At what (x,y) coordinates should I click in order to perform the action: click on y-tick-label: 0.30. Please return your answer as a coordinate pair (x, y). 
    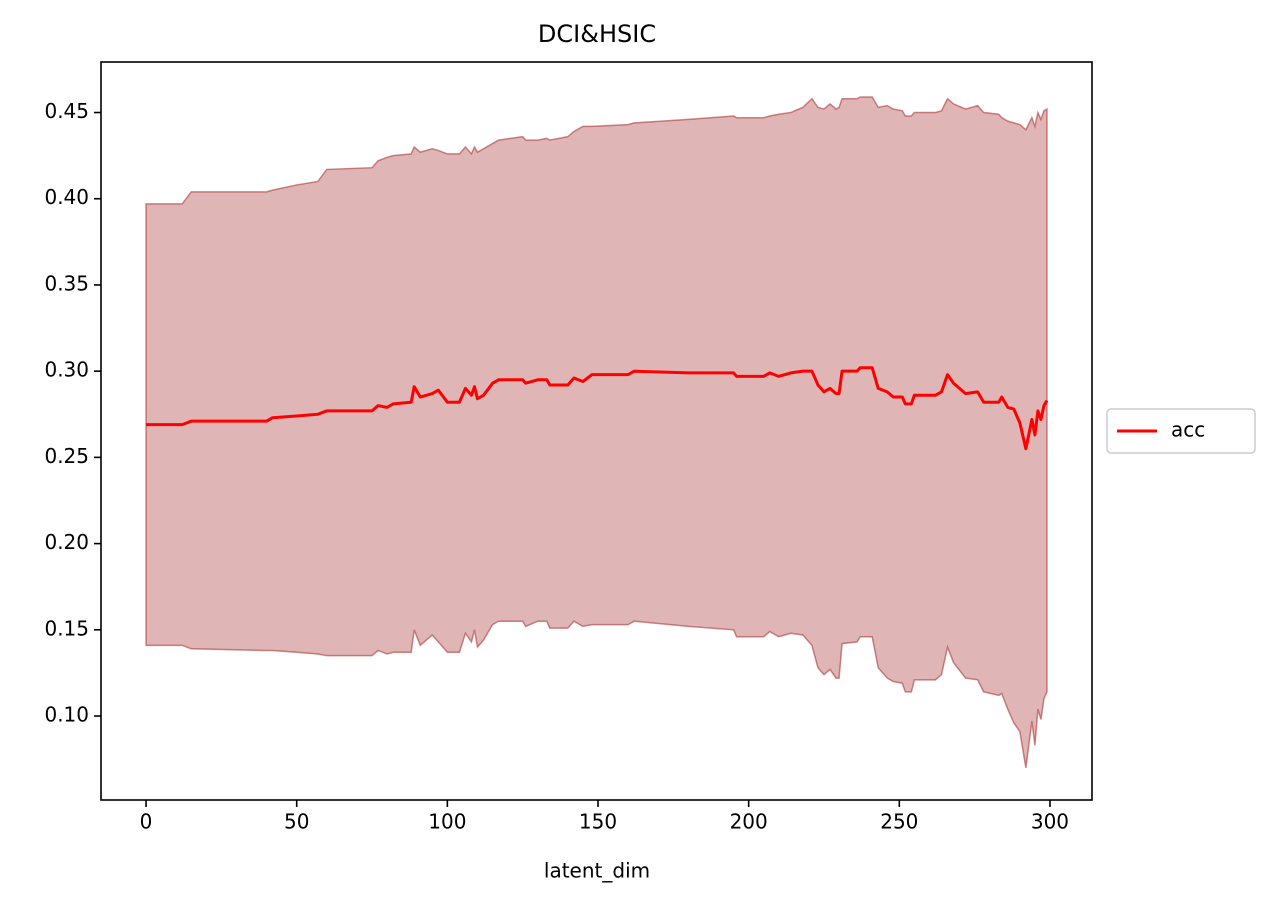
    Looking at the image, I should click on (66, 370).